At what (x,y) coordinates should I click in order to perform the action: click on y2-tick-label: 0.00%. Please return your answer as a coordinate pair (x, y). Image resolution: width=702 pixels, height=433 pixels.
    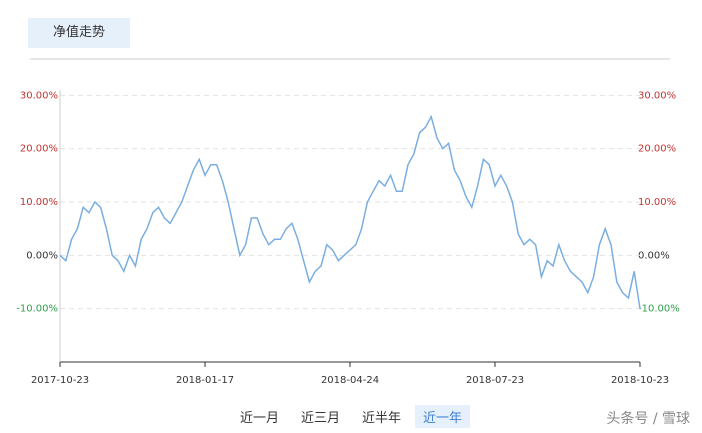
    Looking at the image, I should click on (654, 255).